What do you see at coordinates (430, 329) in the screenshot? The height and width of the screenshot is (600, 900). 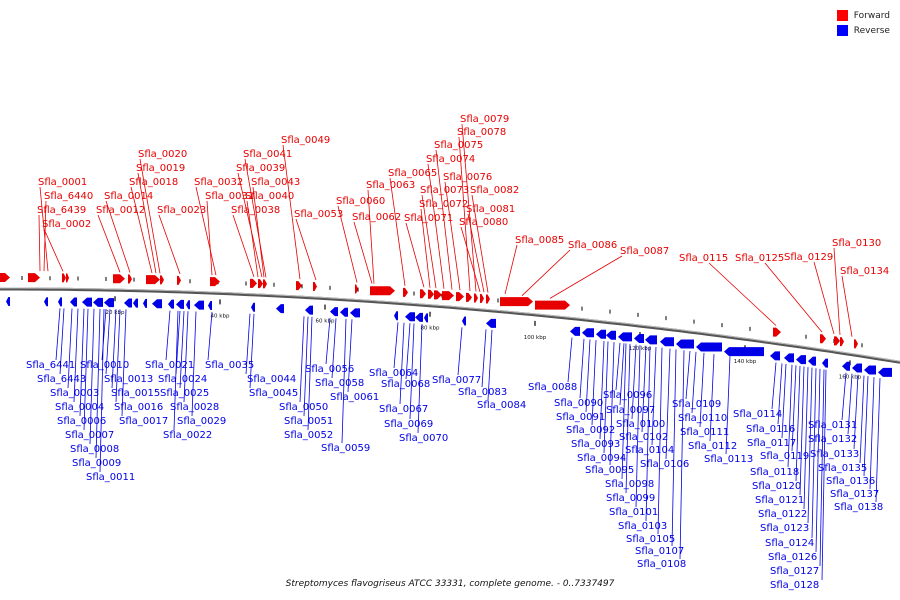 I see `tick-label: 80 kbp` at bounding box center [430, 329].